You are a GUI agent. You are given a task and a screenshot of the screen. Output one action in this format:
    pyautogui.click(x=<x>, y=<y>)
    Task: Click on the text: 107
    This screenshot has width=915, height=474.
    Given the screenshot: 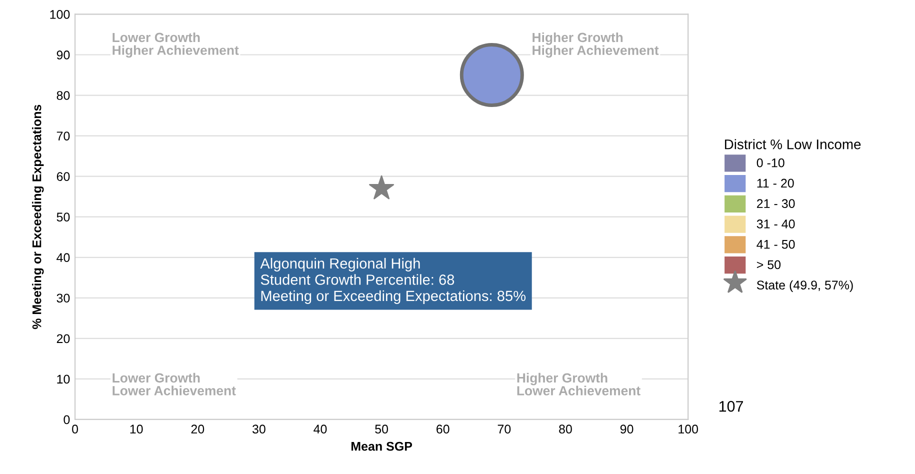 What is the action you would take?
    pyautogui.click(x=731, y=406)
    